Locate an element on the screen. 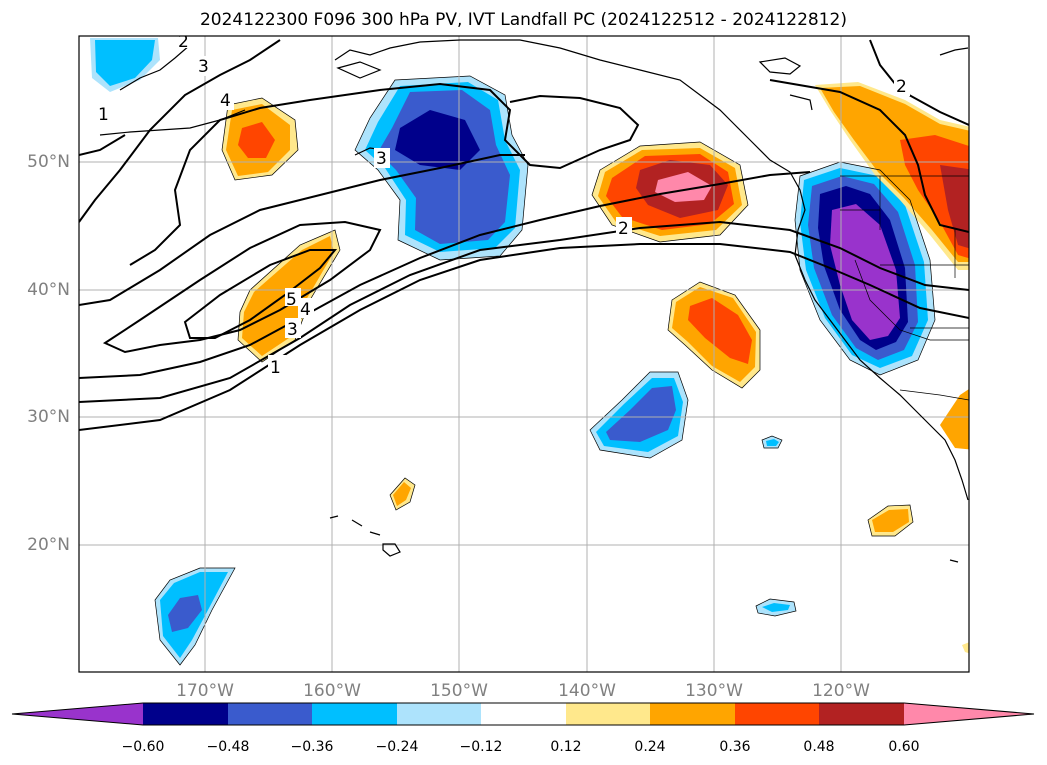 Image resolution: width=1047 pixels, height=765 pixels. lon-label-140w: 140°W is located at coordinates (587, 691).